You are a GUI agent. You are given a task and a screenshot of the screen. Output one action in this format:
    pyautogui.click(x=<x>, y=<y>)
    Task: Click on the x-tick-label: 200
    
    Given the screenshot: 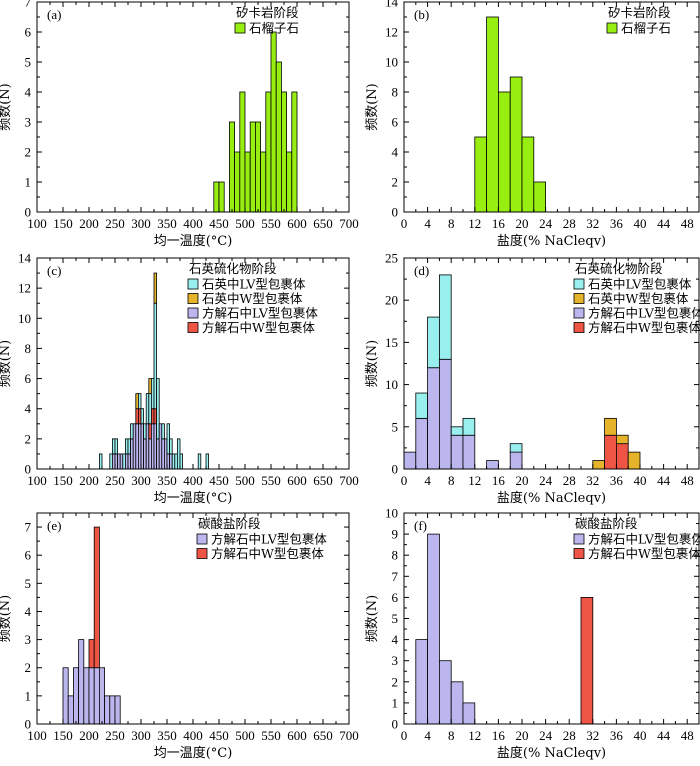 What is the action you would take?
    pyautogui.click(x=89, y=223)
    